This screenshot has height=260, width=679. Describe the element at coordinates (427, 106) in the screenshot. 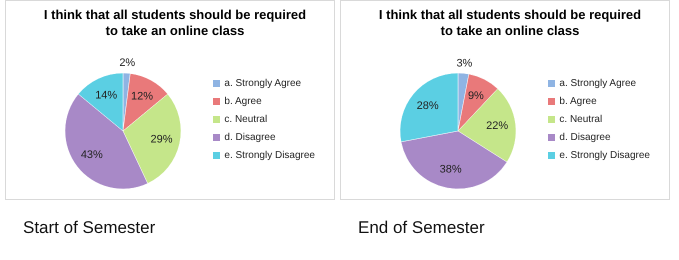

I see `data-label: 28%` at that location.